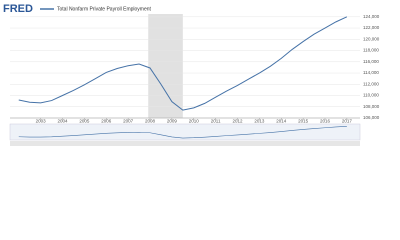 This screenshot has width=400, height=240. Describe the element at coordinates (128, 121) in the screenshot. I see `x-tick-label: 2007` at that location.